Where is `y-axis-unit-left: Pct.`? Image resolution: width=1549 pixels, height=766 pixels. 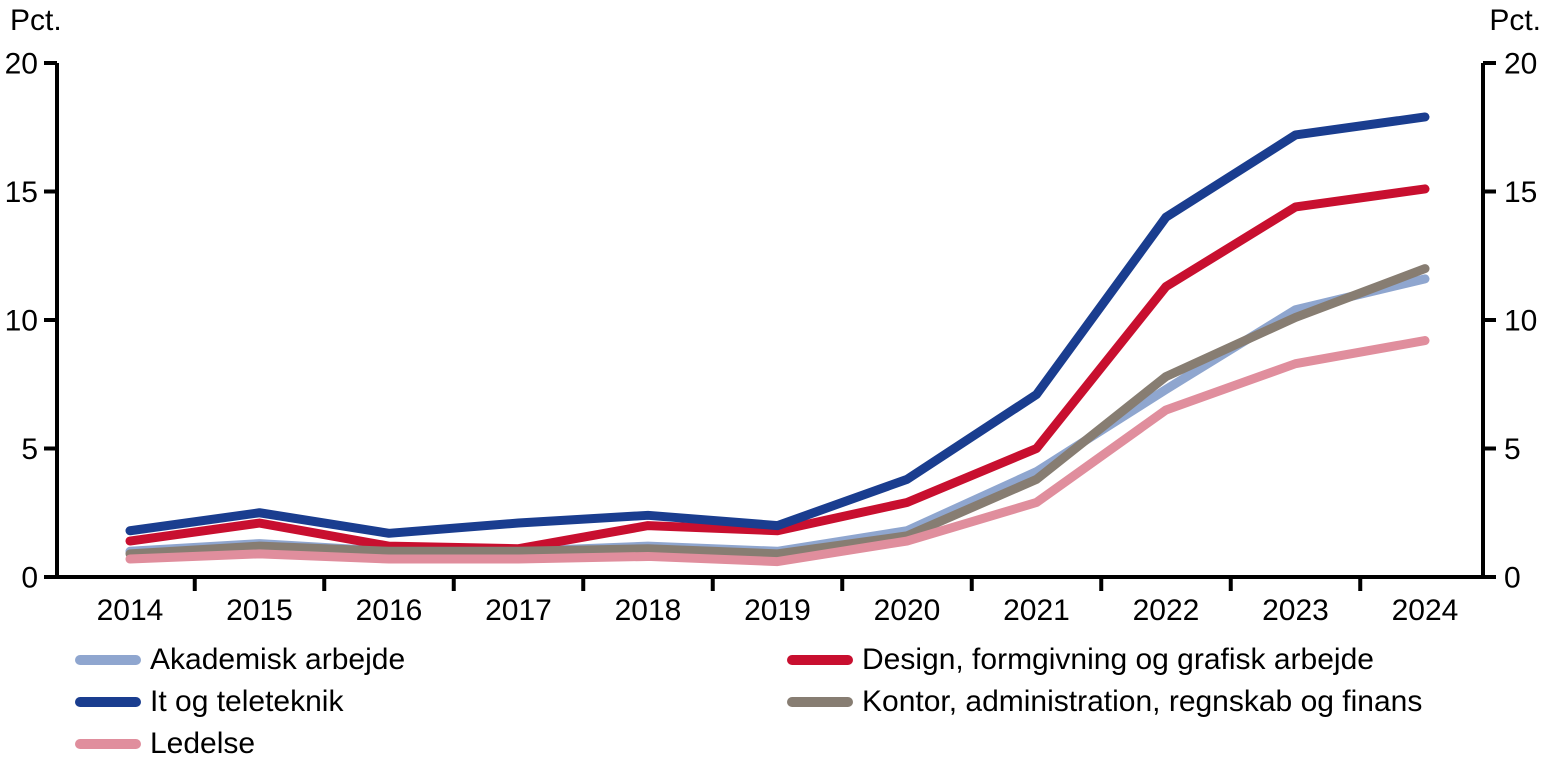
y-axis-unit-left: Pct. is located at coordinates (36, 20).